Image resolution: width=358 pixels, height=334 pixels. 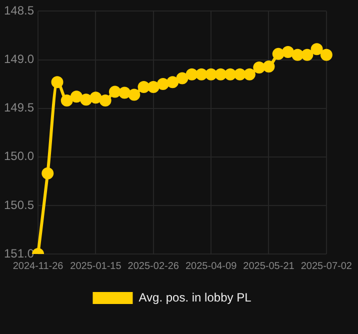 What do you see at coordinates (19, 107) in the screenshot?
I see `y-tick-label: 149.5` at bounding box center [19, 107].